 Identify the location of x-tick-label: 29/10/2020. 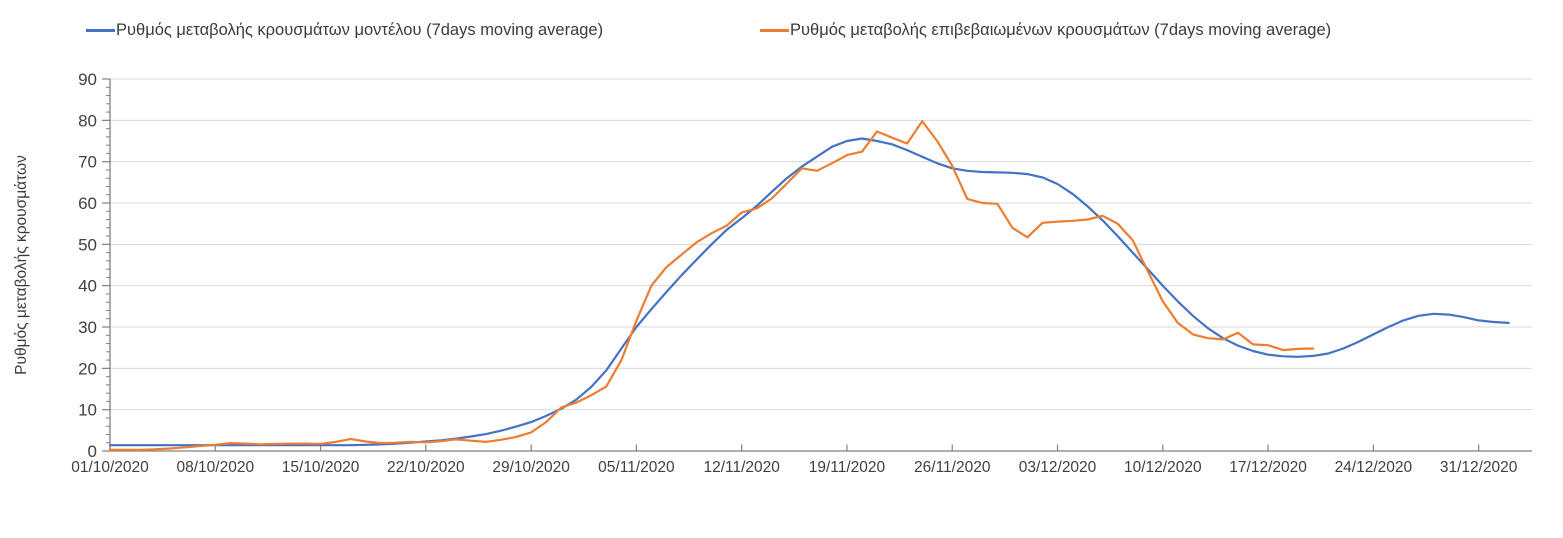
(531, 467).